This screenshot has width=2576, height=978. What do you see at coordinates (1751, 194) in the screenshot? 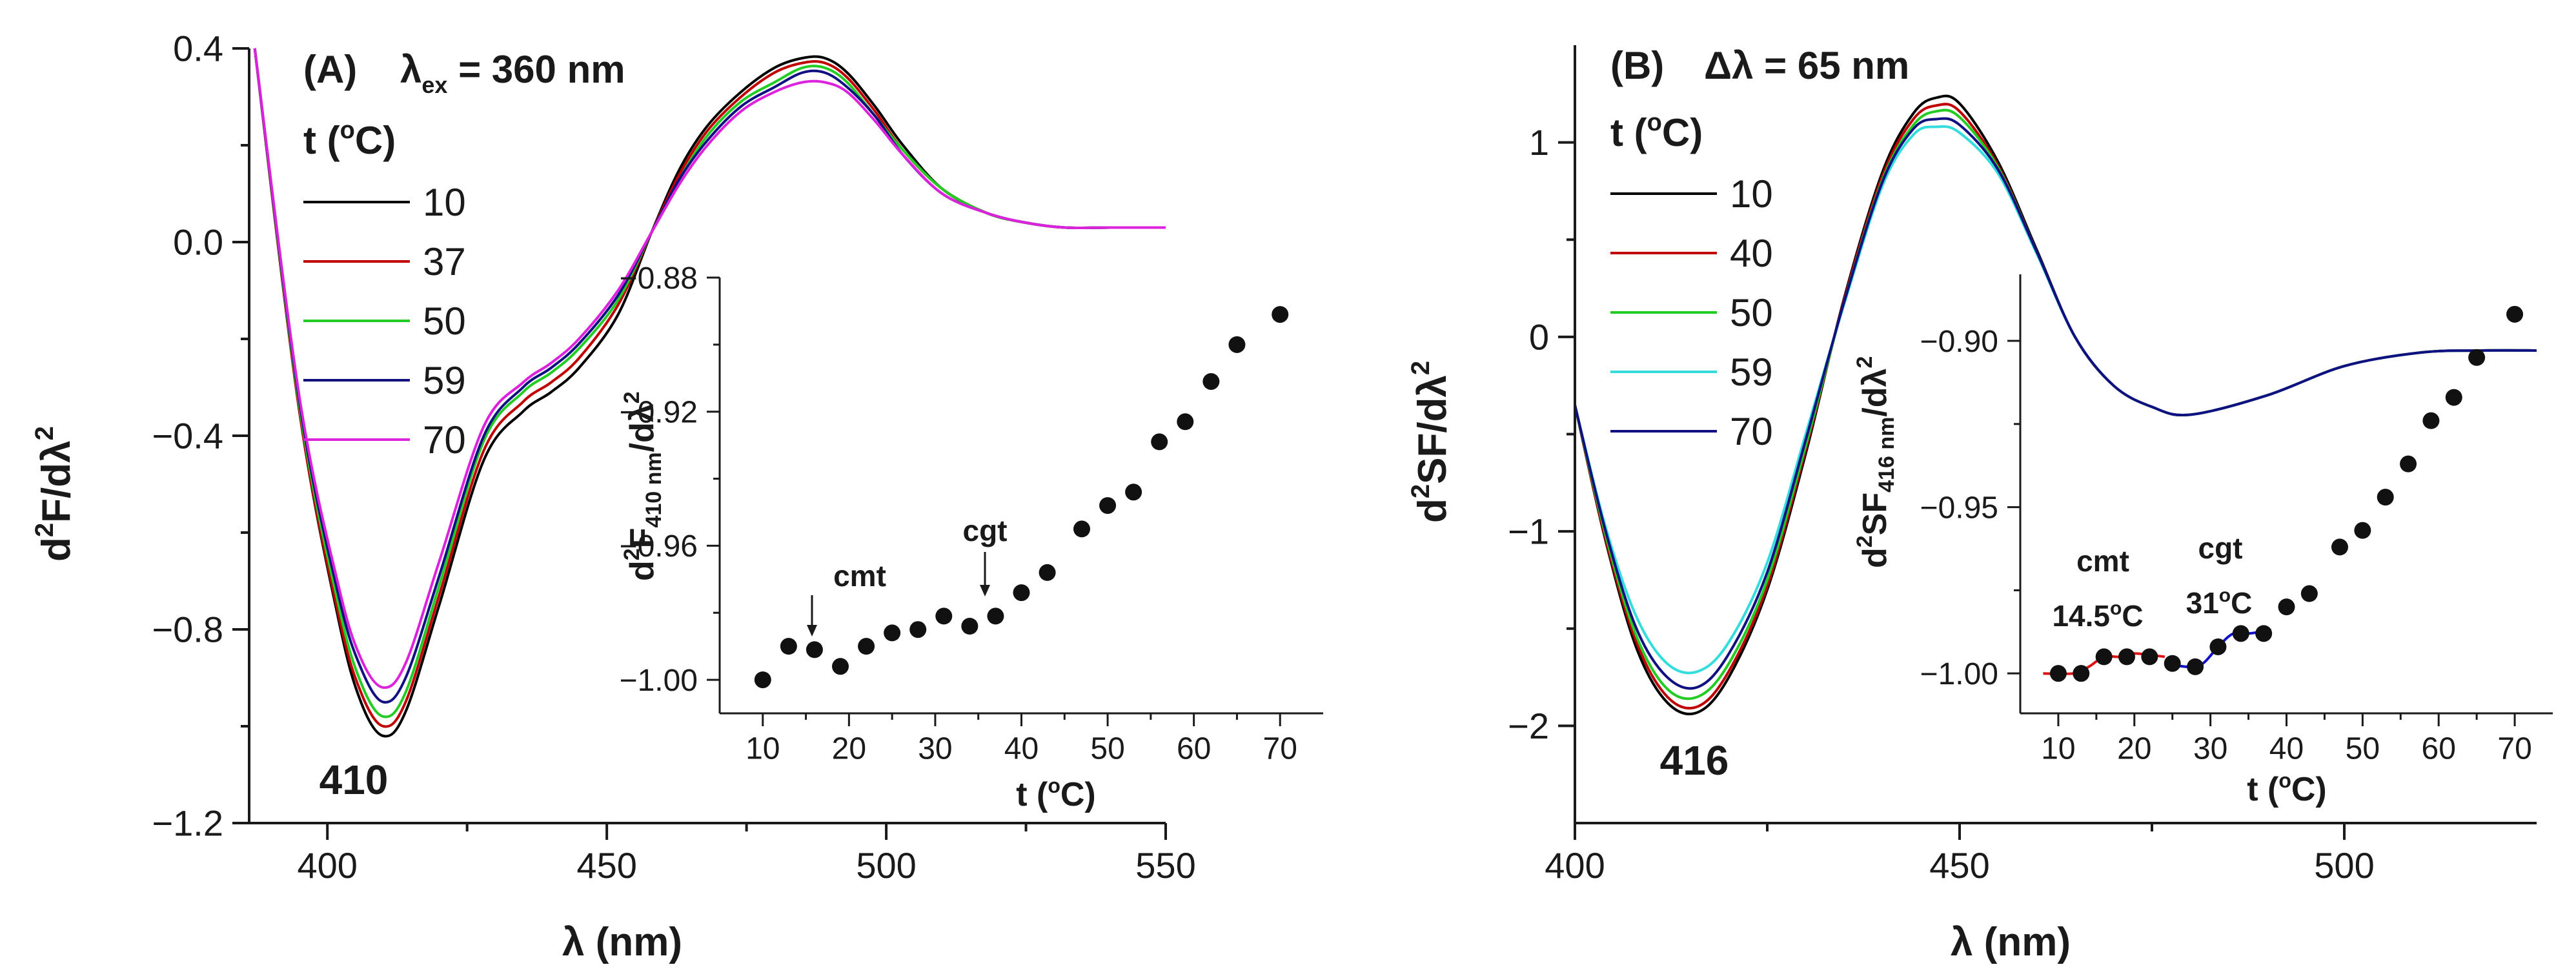
I see `panel-b-legend-label-10: 10` at bounding box center [1751, 194].